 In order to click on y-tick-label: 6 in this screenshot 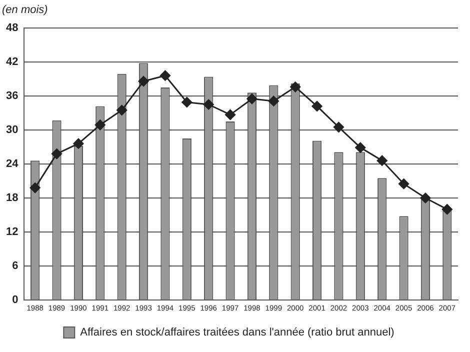, I will do `click(15, 266)`.